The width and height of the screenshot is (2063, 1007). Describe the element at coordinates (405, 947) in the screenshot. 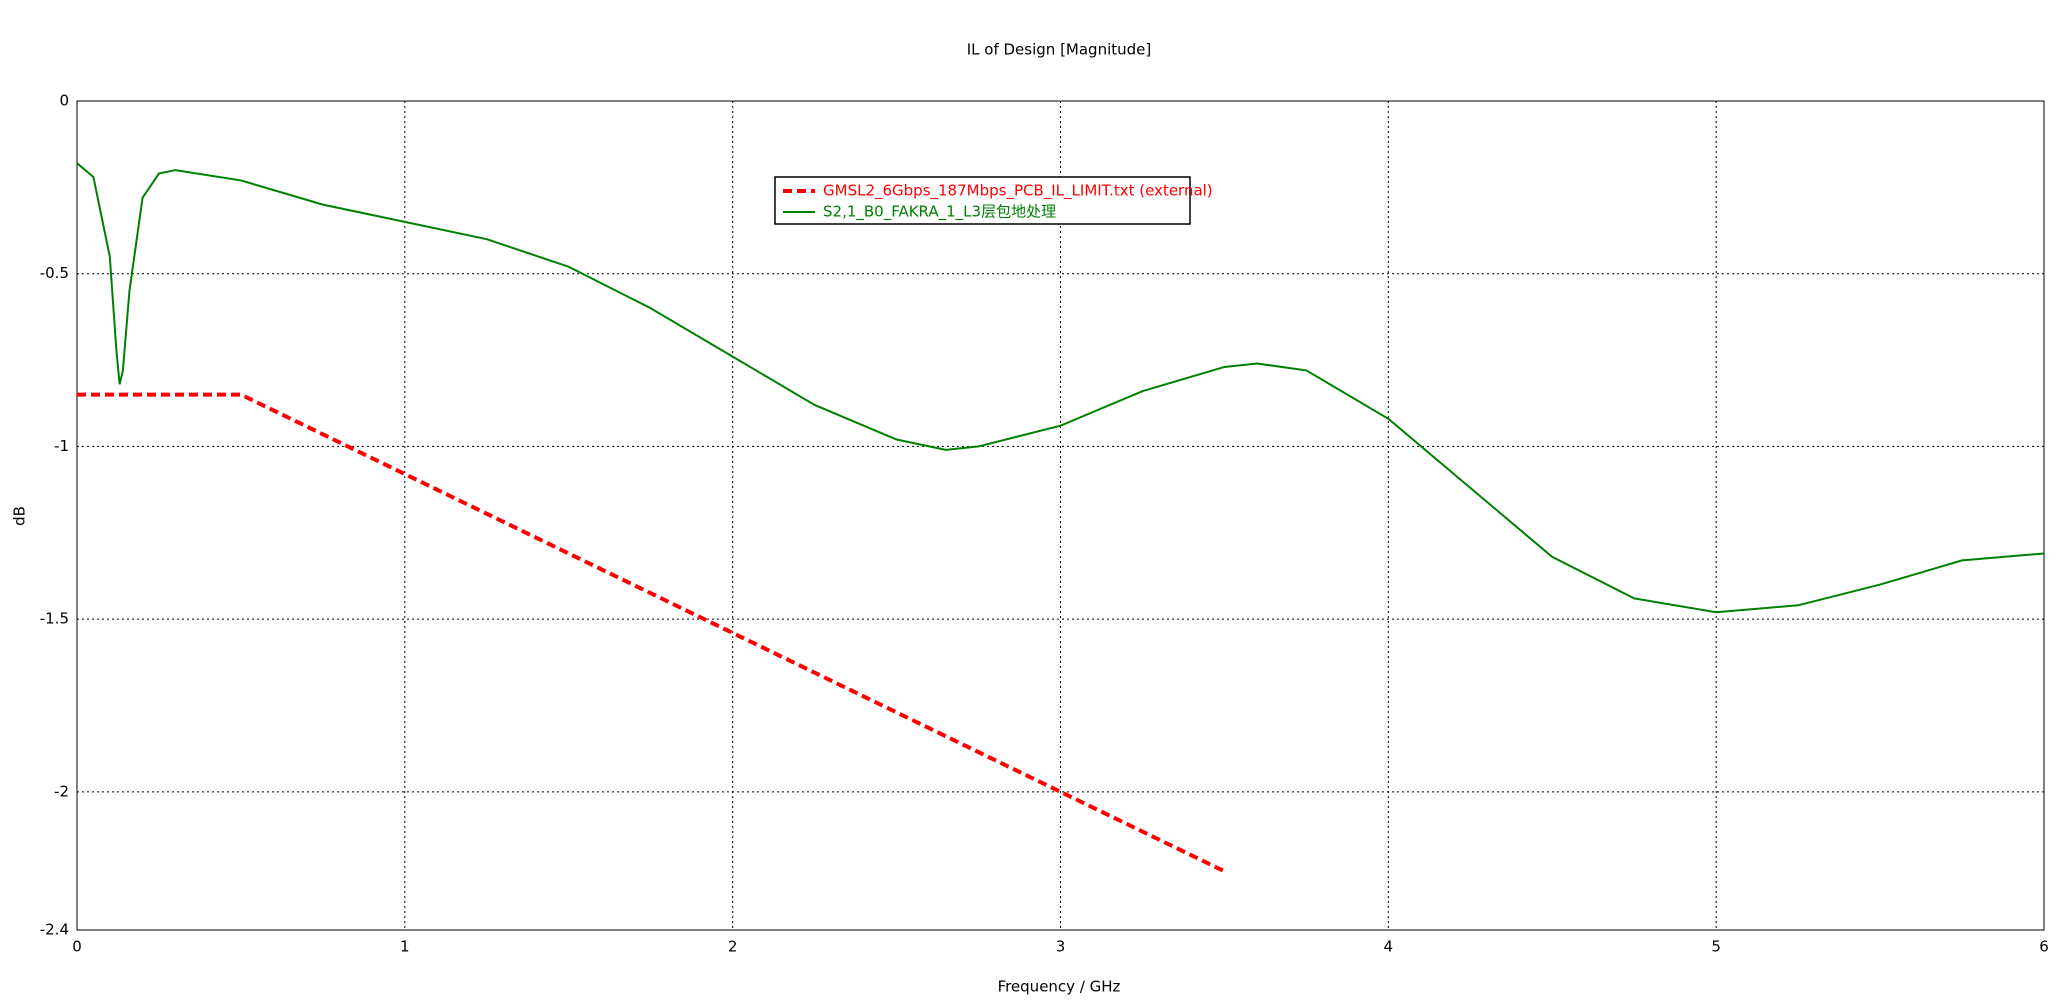

I see `x-tick-label: 1` at that location.